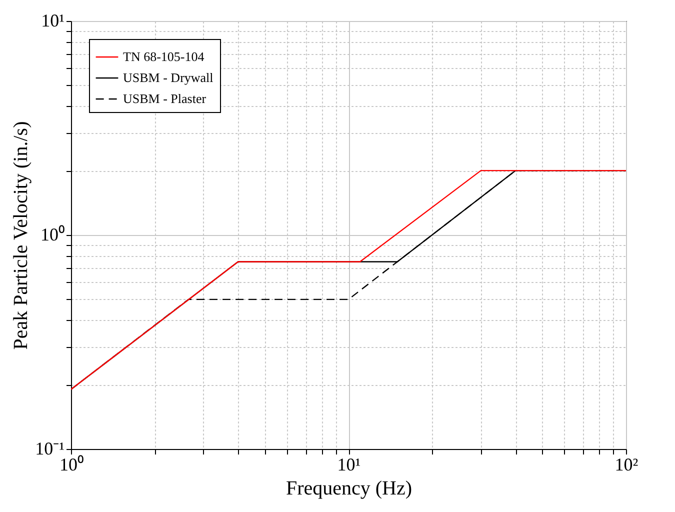 The image size is (675, 512). I want to click on y-tick-label: 10¹, so click(52, 20).